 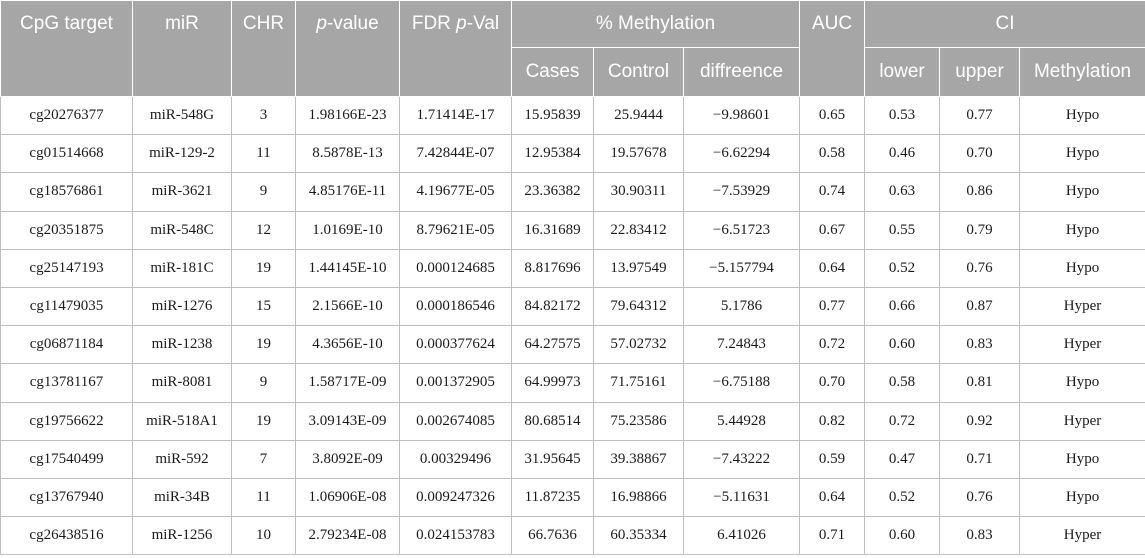 What do you see at coordinates (638, 459) in the screenshot?
I see `cell-control: 39.38867` at bounding box center [638, 459].